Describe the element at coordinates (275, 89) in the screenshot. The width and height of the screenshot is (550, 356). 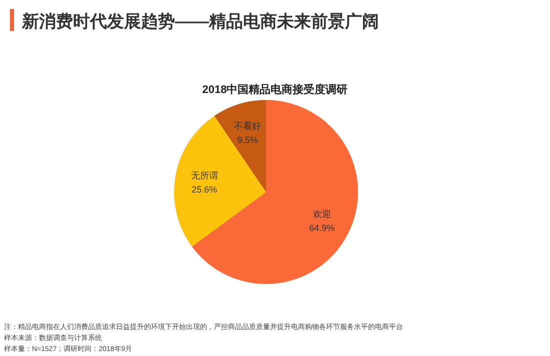
I see `chart-subtitle: 2018中国精品电商接受度调研` at that location.